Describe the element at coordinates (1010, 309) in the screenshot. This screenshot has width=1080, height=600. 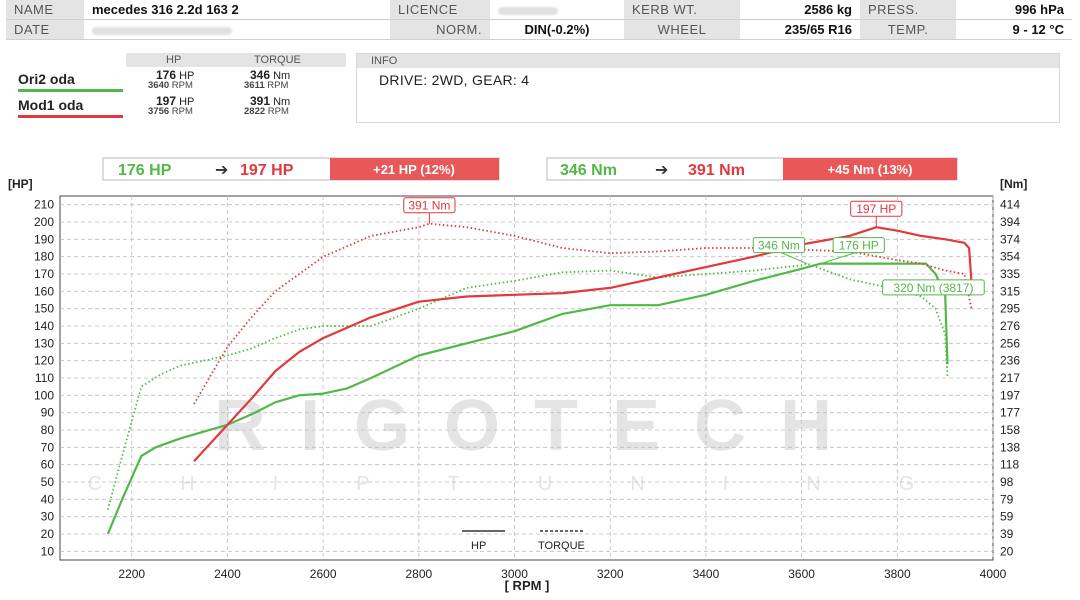
I see `y-right-tick-label: 295` at that location.